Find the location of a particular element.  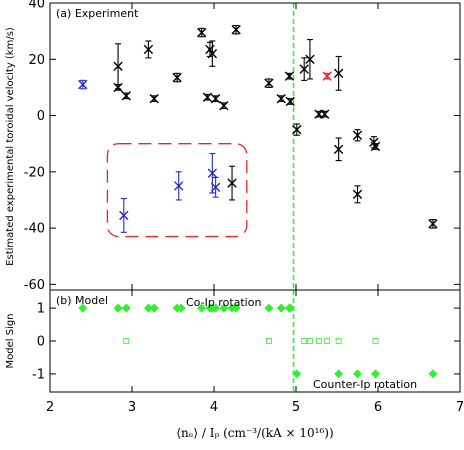

panel-b-markers is located at coordinates (258, 341).